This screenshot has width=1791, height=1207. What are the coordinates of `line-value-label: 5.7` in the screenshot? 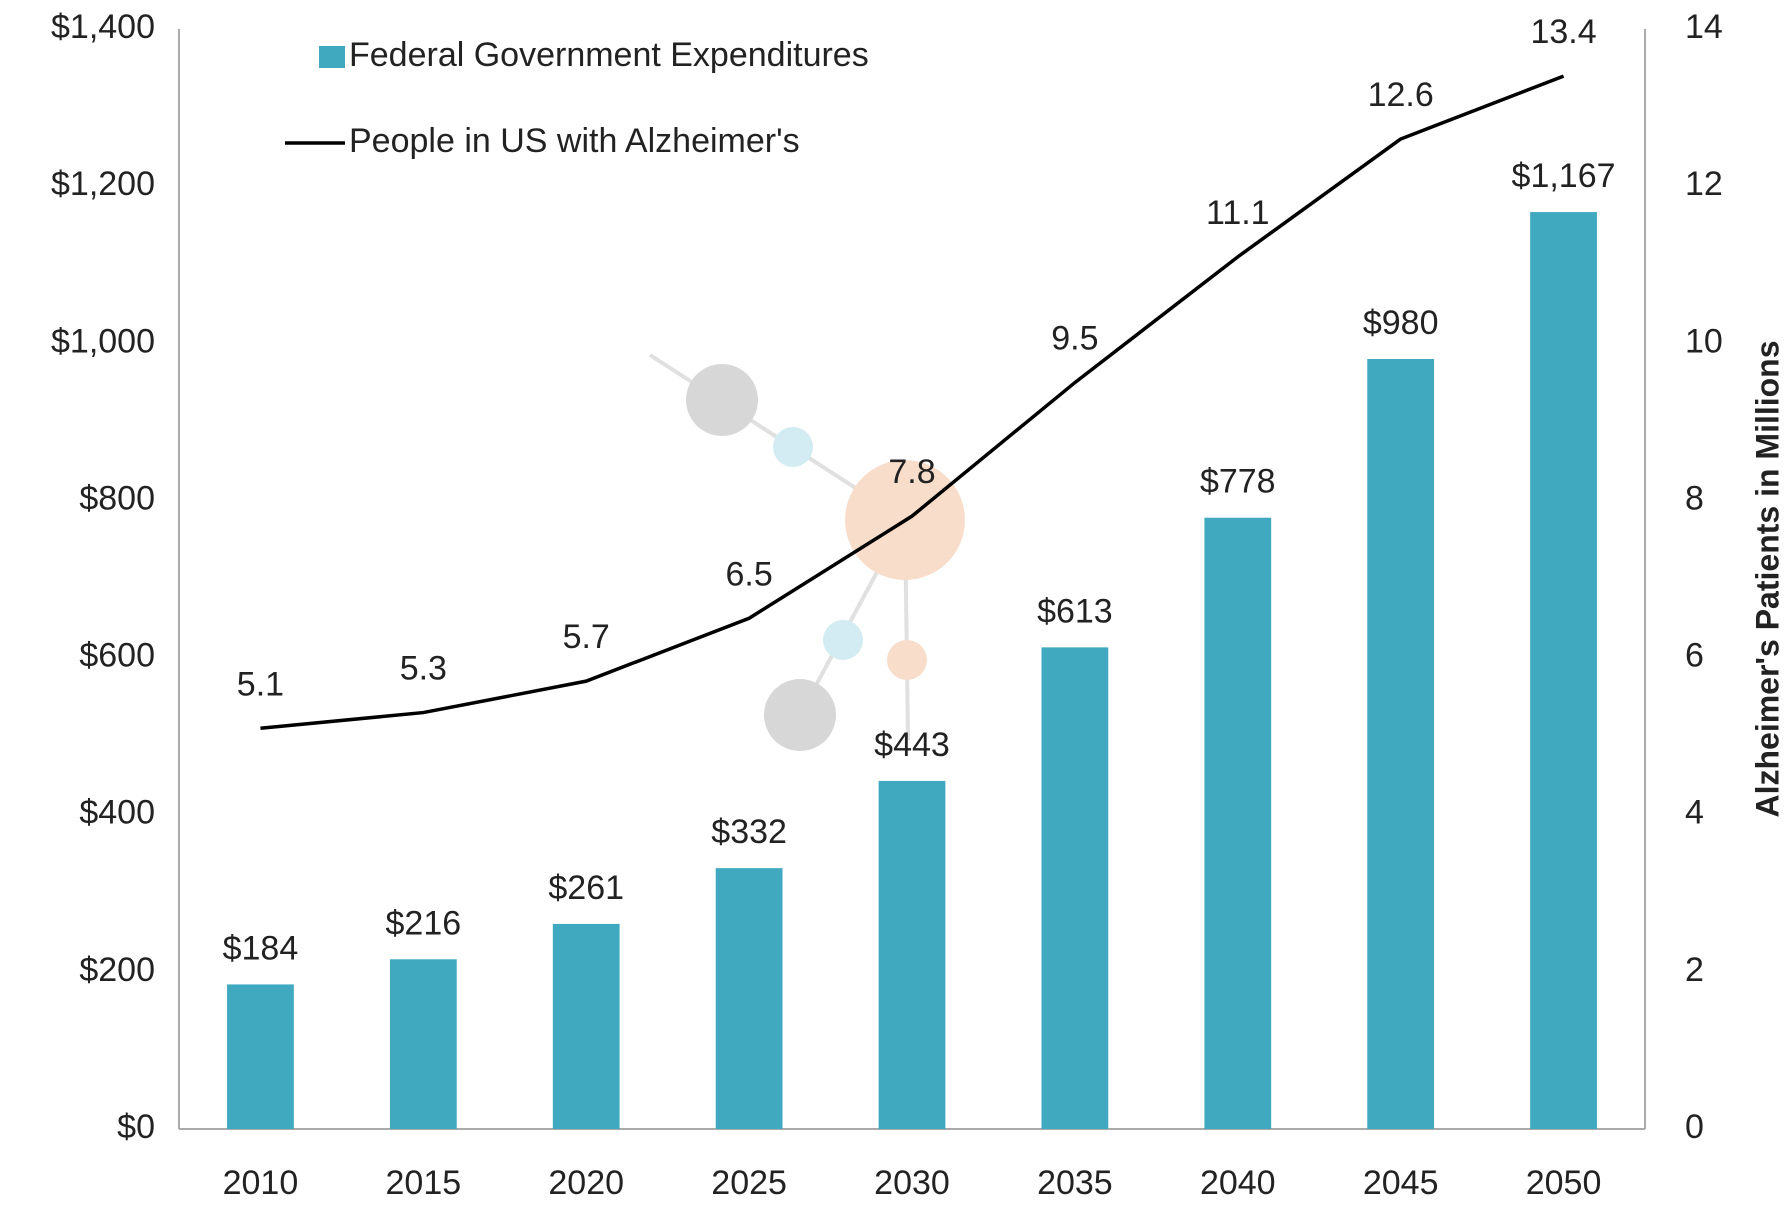 It's located at (586, 637).